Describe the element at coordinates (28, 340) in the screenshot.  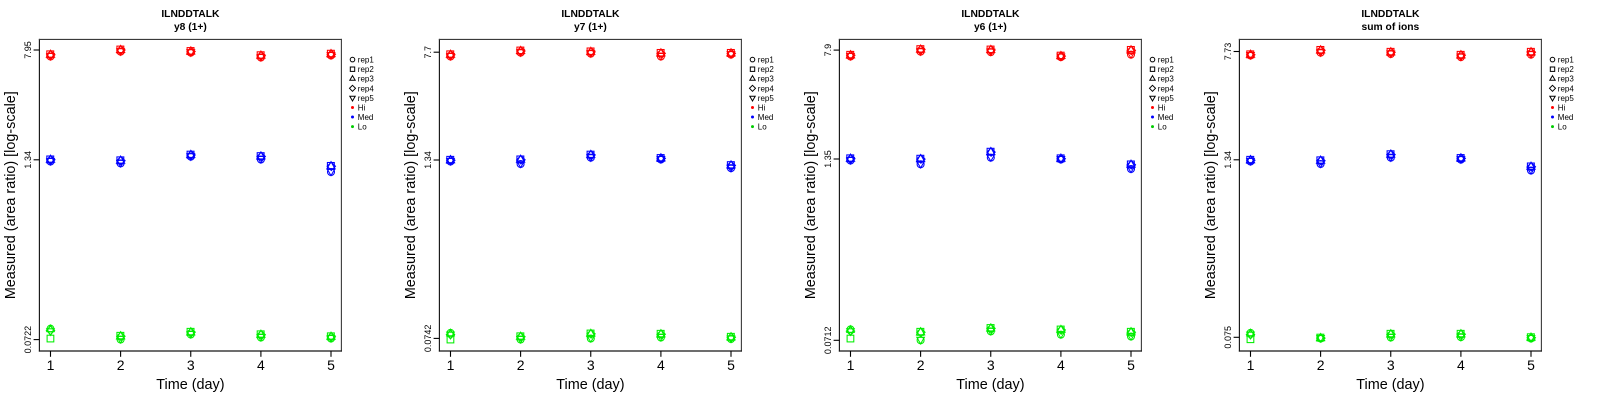
I see `svg-text: 0.0722` at that location.